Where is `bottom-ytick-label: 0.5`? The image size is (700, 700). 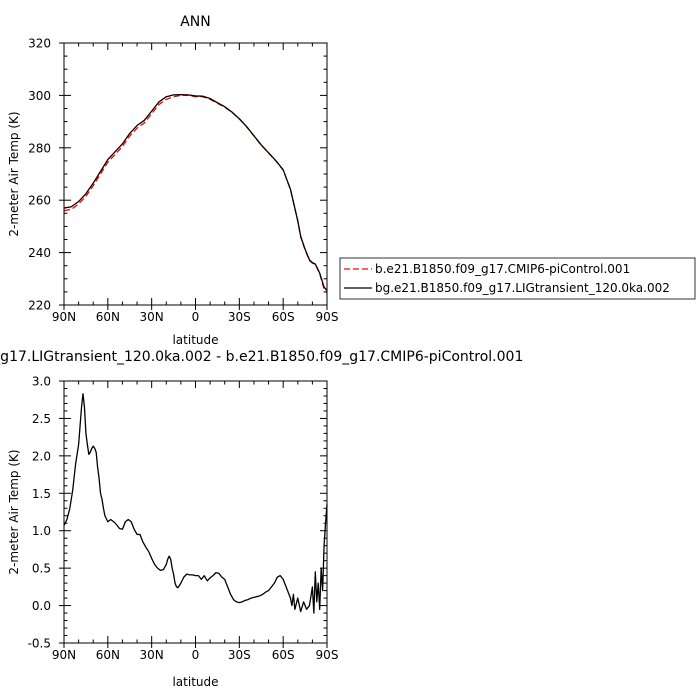 bottom-ytick-label: 0.5 is located at coordinates (41, 569).